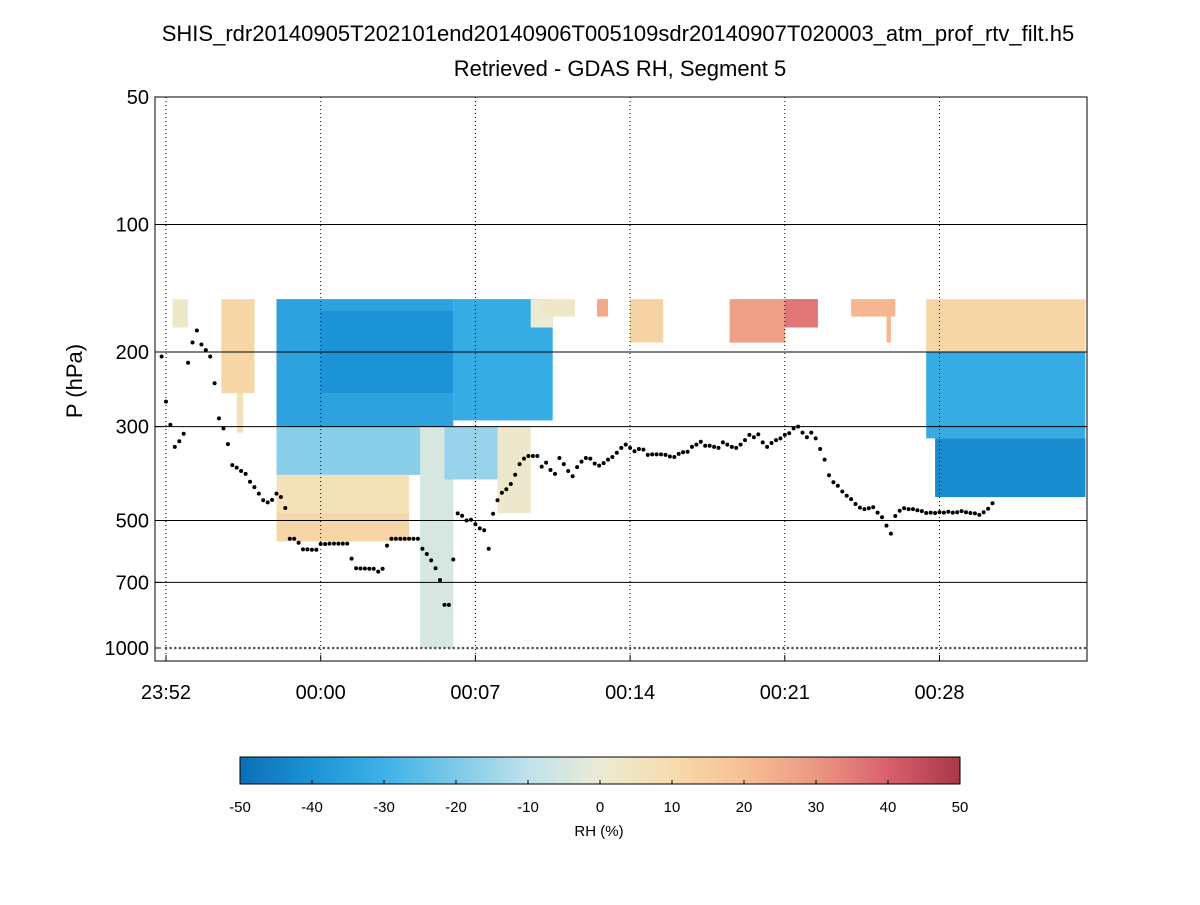 Image resolution: width=1200 pixels, height=905 pixels. Describe the element at coordinates (166, 693) in the screenshot. I see `x-tick-label: 23:52` at that location.